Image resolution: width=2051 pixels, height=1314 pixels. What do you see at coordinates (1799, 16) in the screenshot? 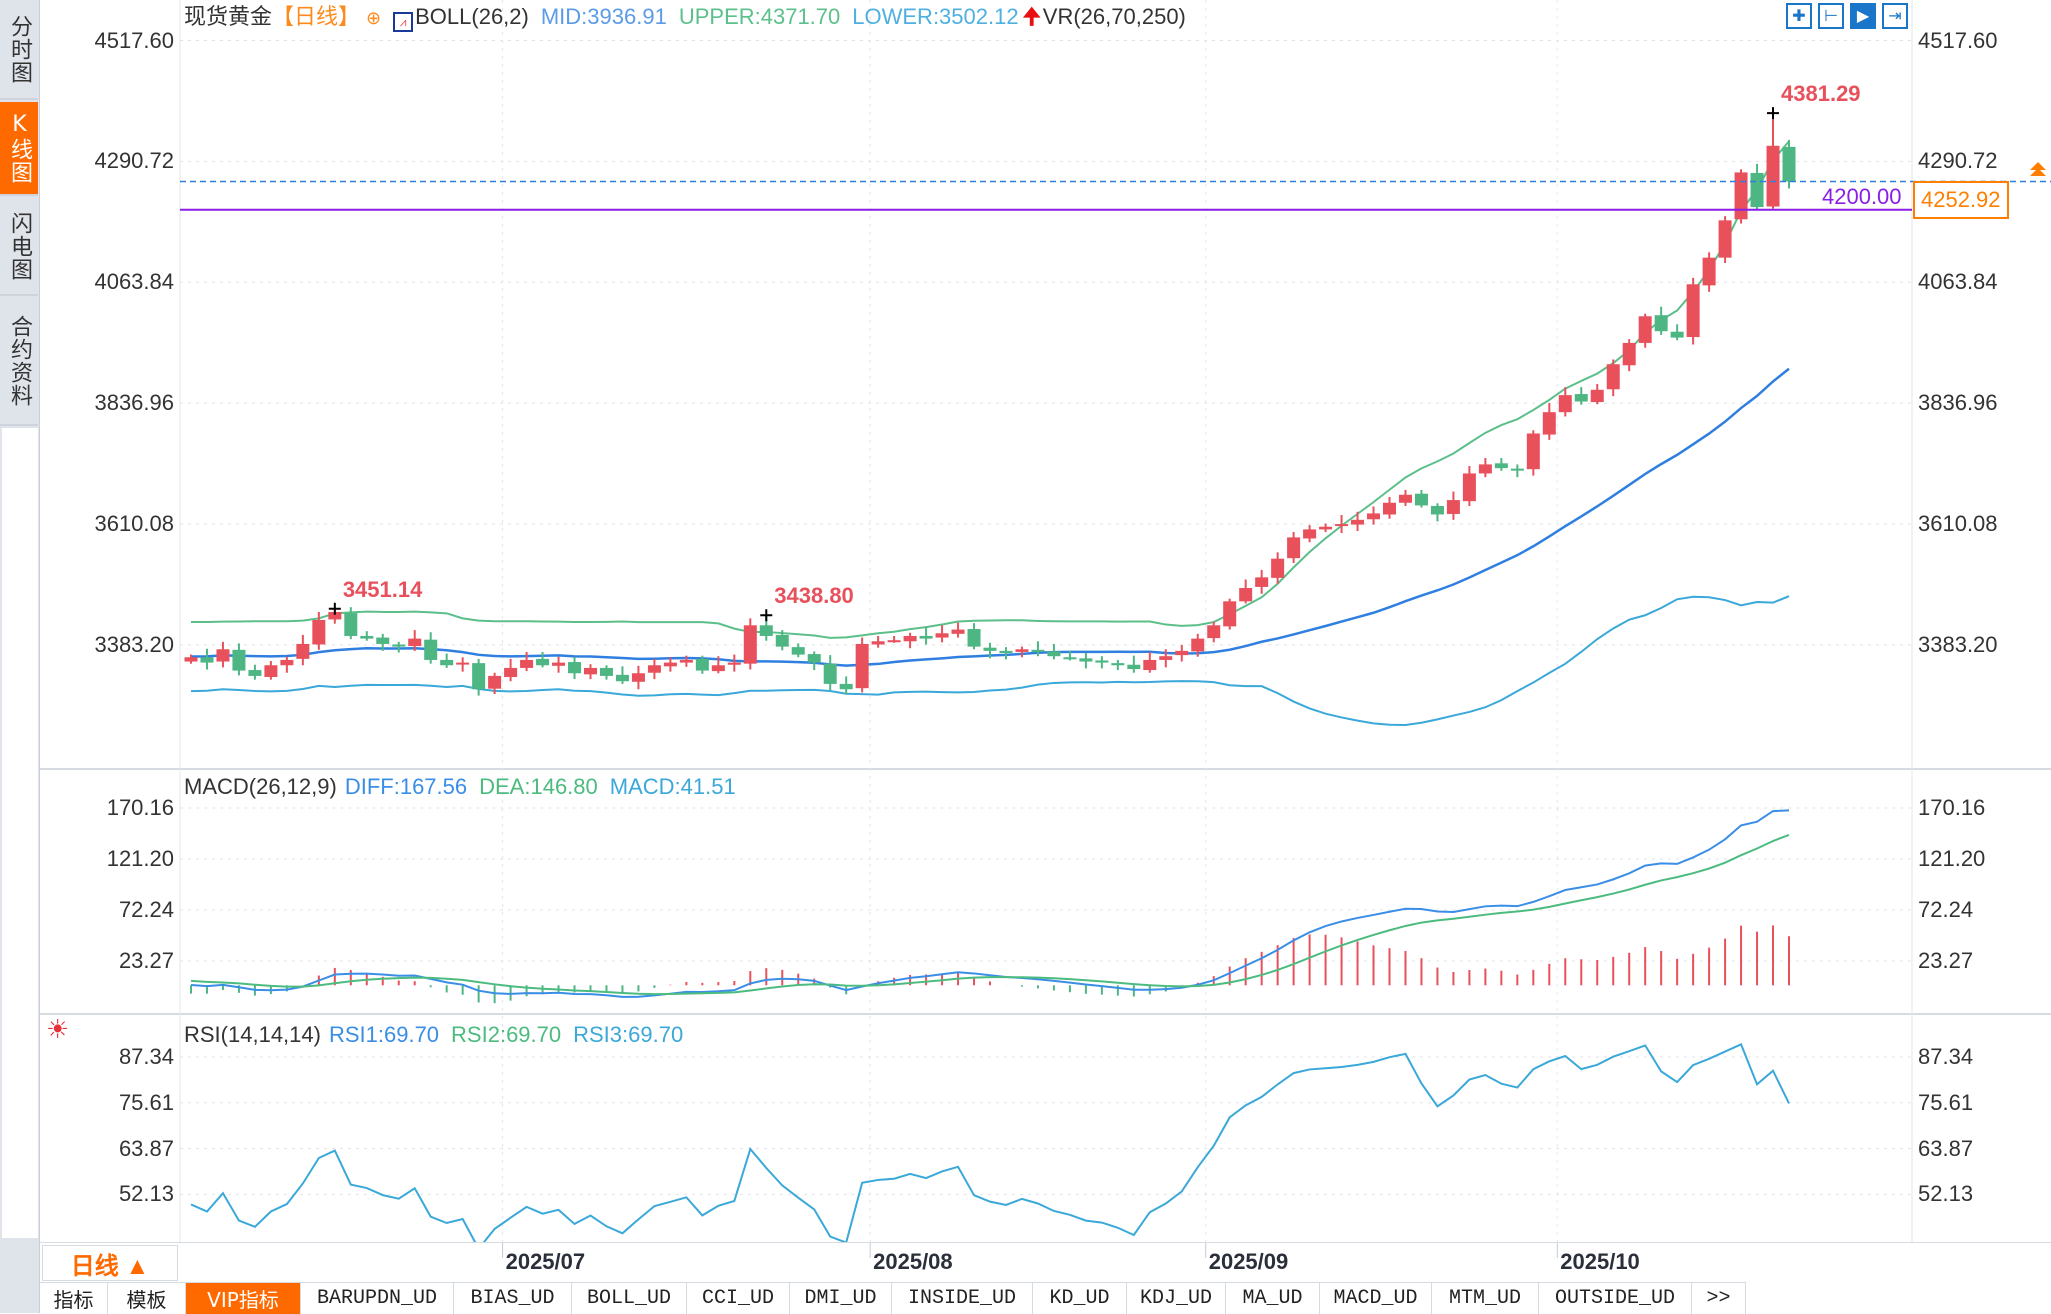
I see `crosshair-icon: ✚` at bounding box center [1799, 16].